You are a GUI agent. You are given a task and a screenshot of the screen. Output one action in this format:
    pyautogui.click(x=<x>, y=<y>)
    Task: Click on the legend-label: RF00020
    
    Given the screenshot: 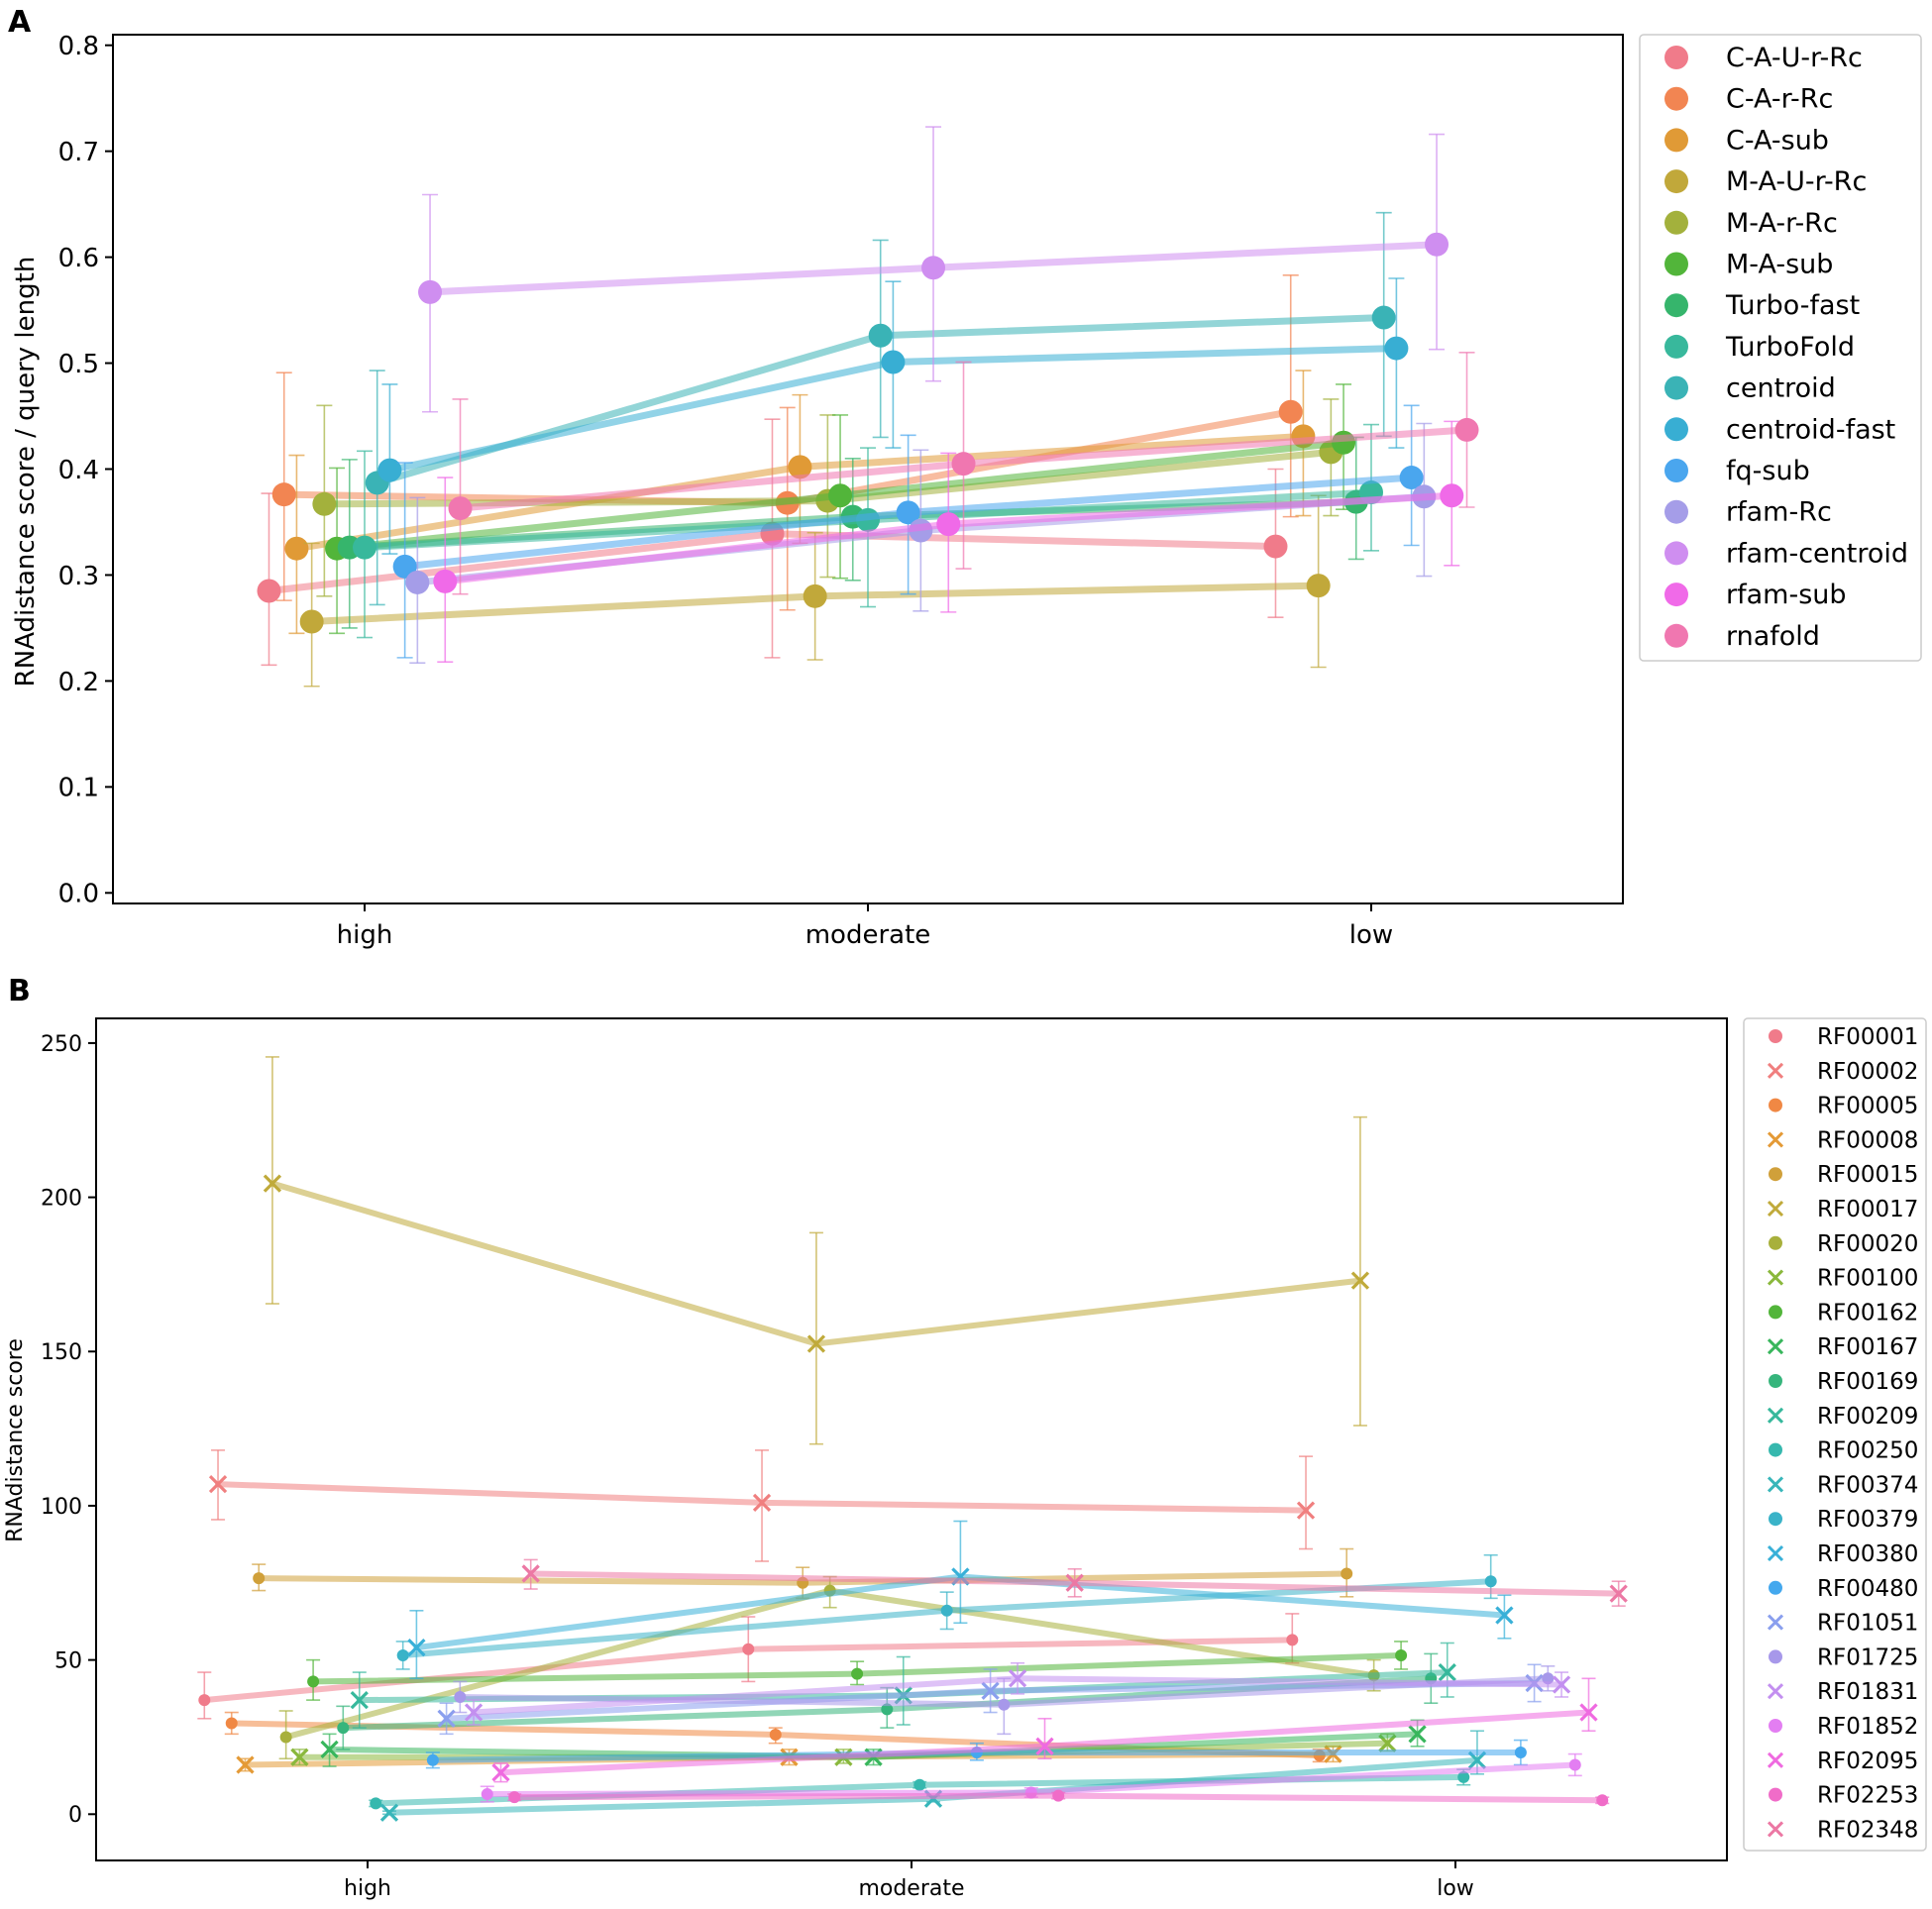 What is the action you would take?
    pyautogui.click(x=1867, y=1244)
    